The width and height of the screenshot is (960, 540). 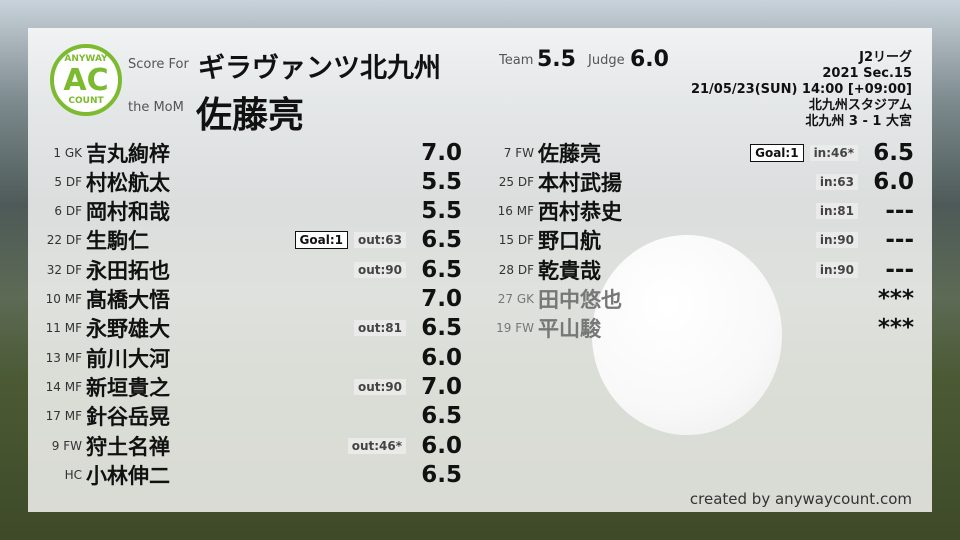 I want to click on player-row: 32 DF 永田拓也 out:90 6.5, so click(x=246, y=269).